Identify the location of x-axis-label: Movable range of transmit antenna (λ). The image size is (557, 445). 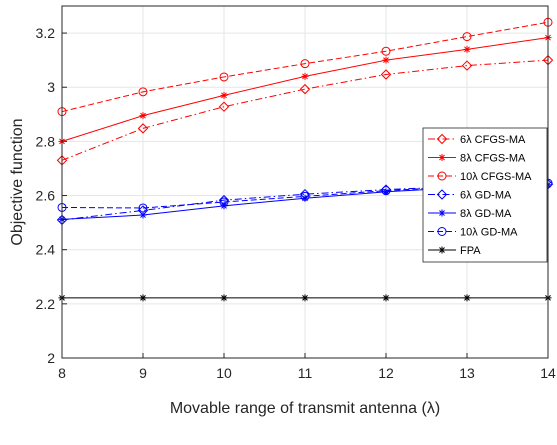
(305, 408).